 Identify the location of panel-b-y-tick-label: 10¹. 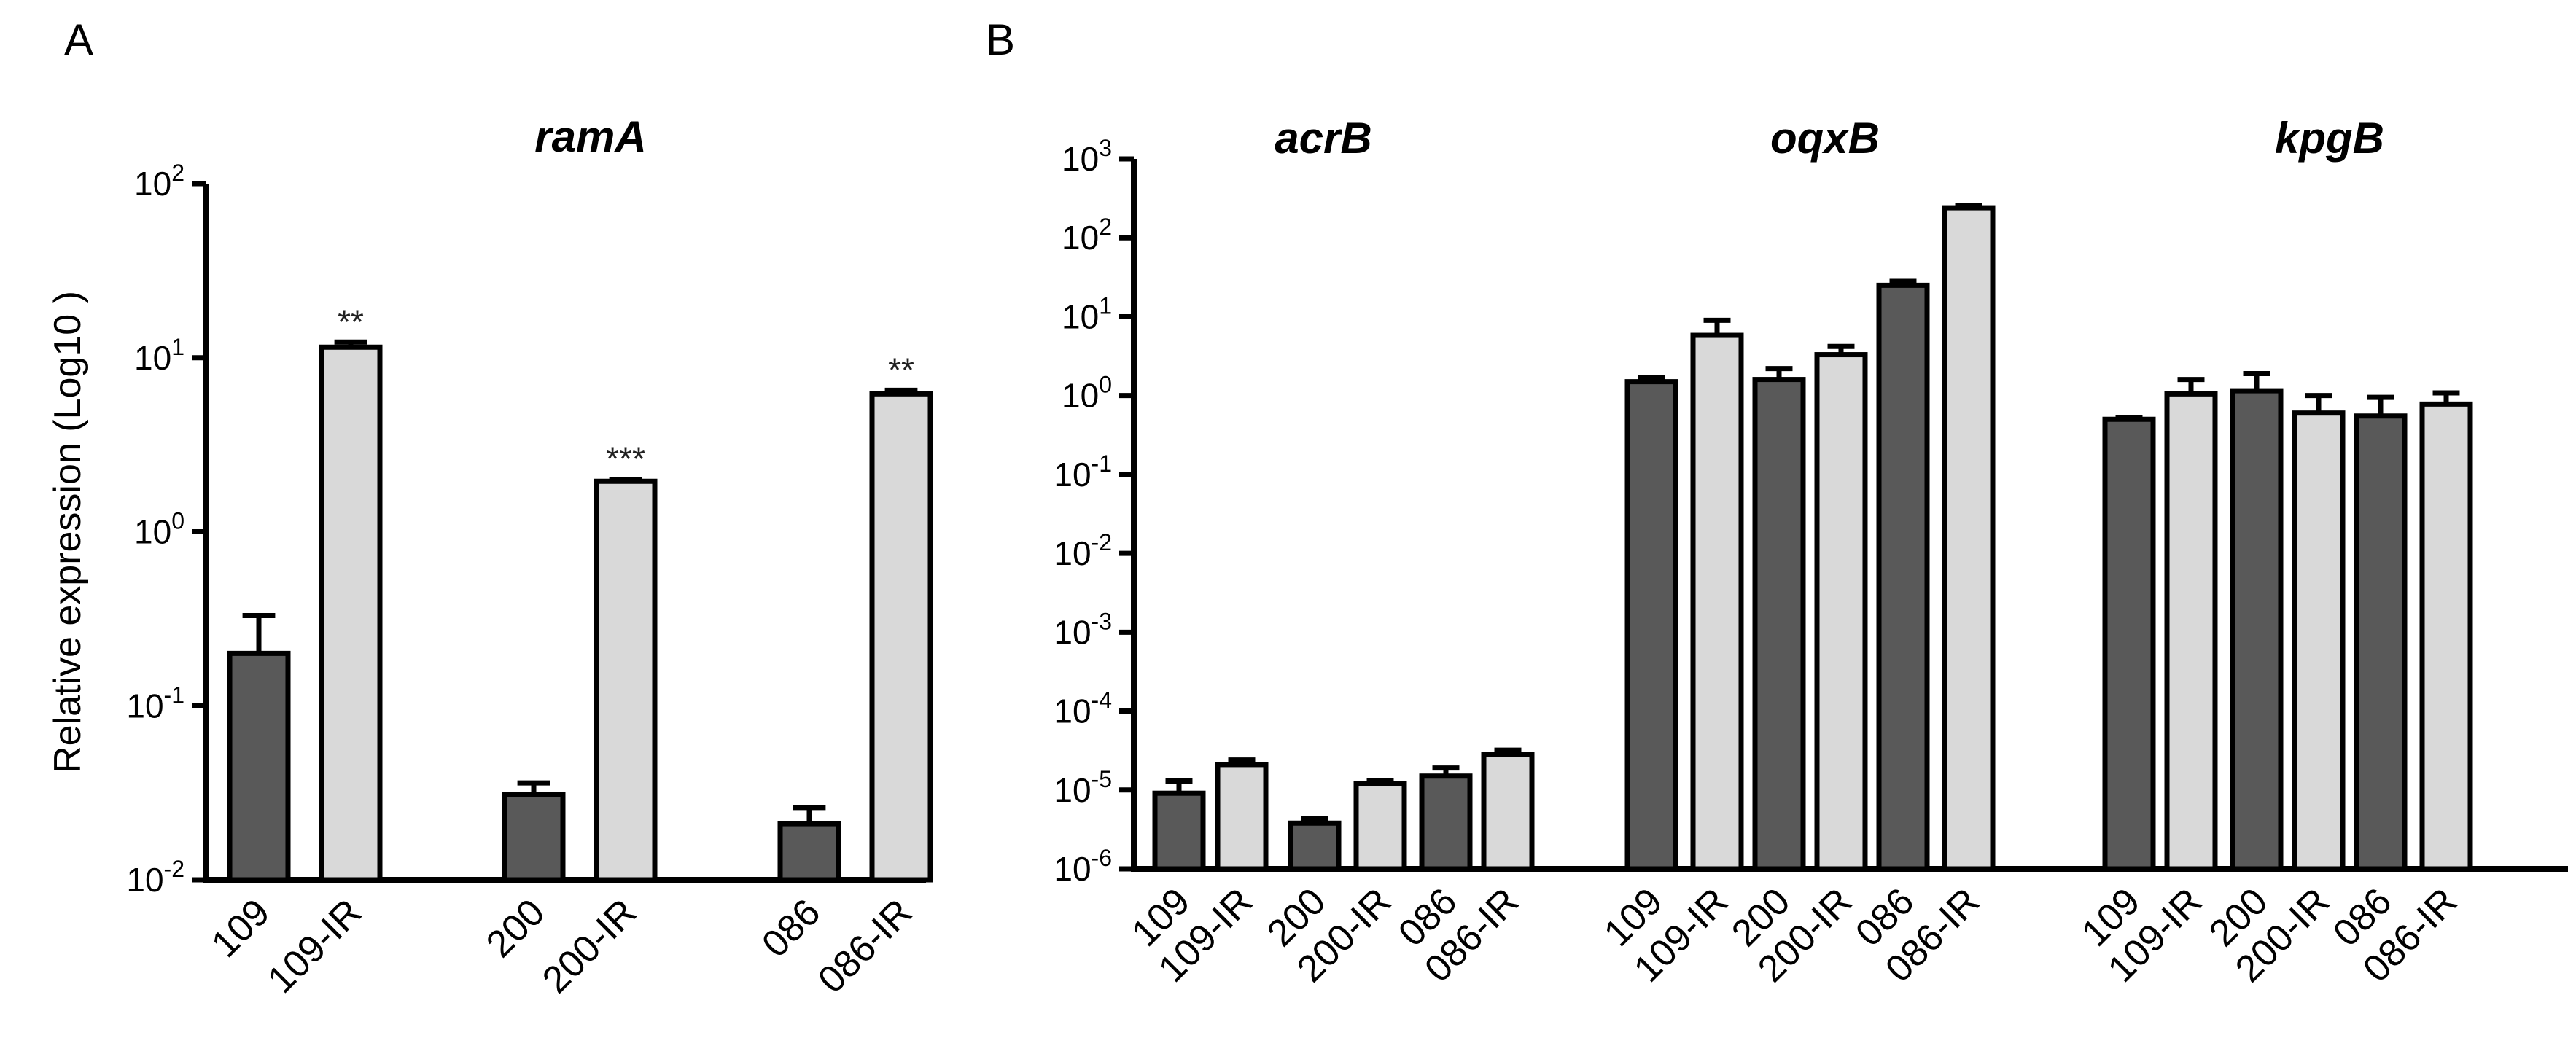
(1087, 313).